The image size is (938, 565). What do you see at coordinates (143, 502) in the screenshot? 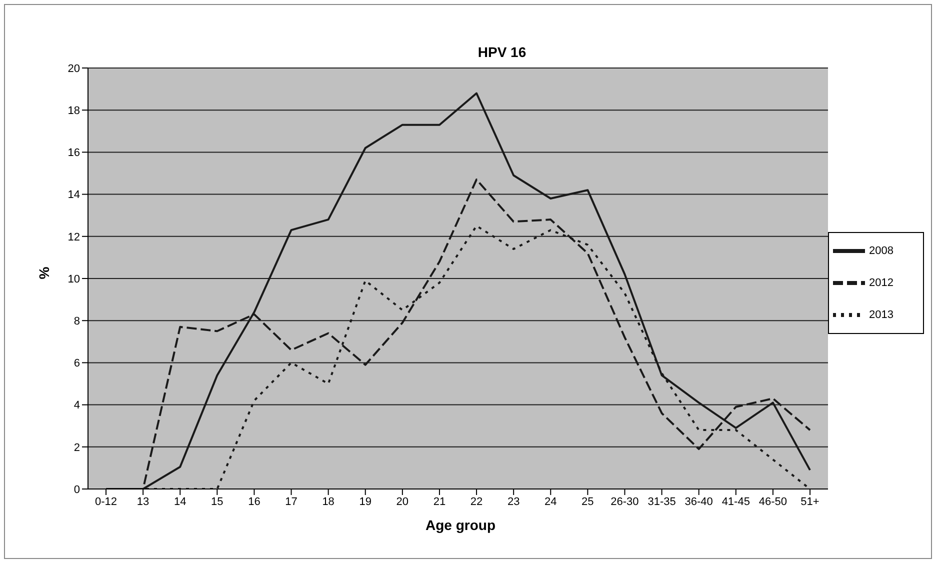
I see `x-tick-label: 13` at bounding box center [143, 502].